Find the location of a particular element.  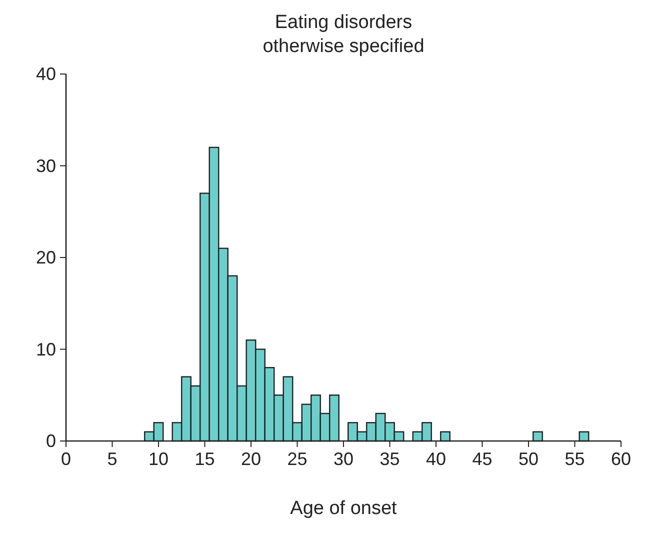

x-axis-title: Age of onset is located at coordinates (344, 508).